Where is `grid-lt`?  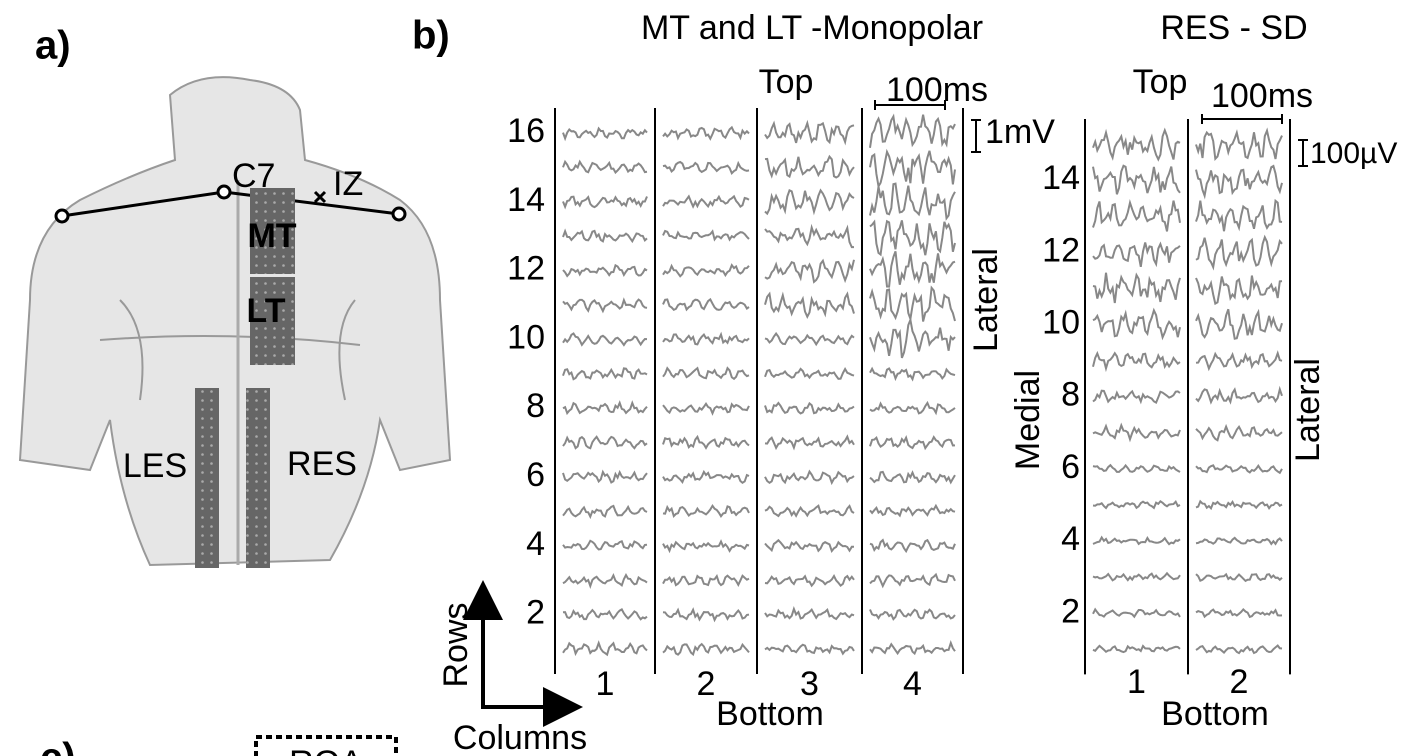
grid-lt is located at coordinates (272, 321).